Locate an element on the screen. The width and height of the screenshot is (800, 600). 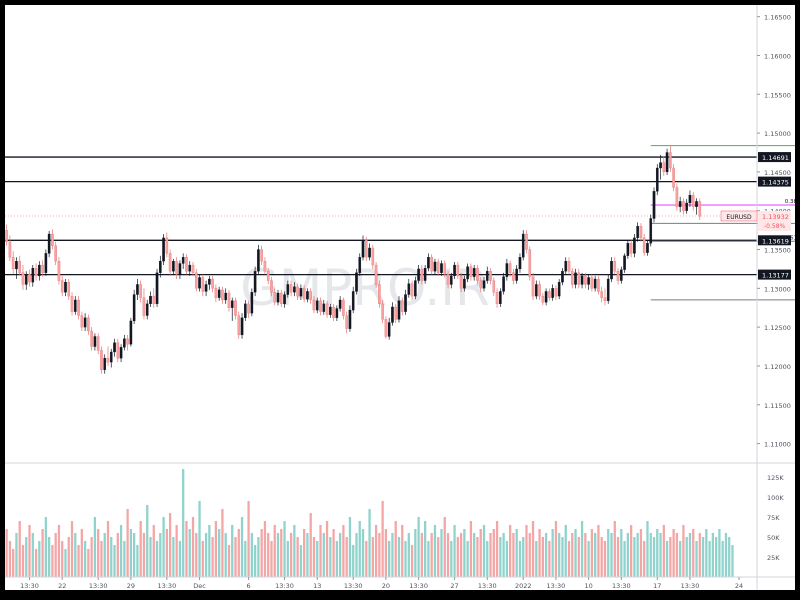
price-tick-label: 1.16500 is located at coordinates (777, 18).